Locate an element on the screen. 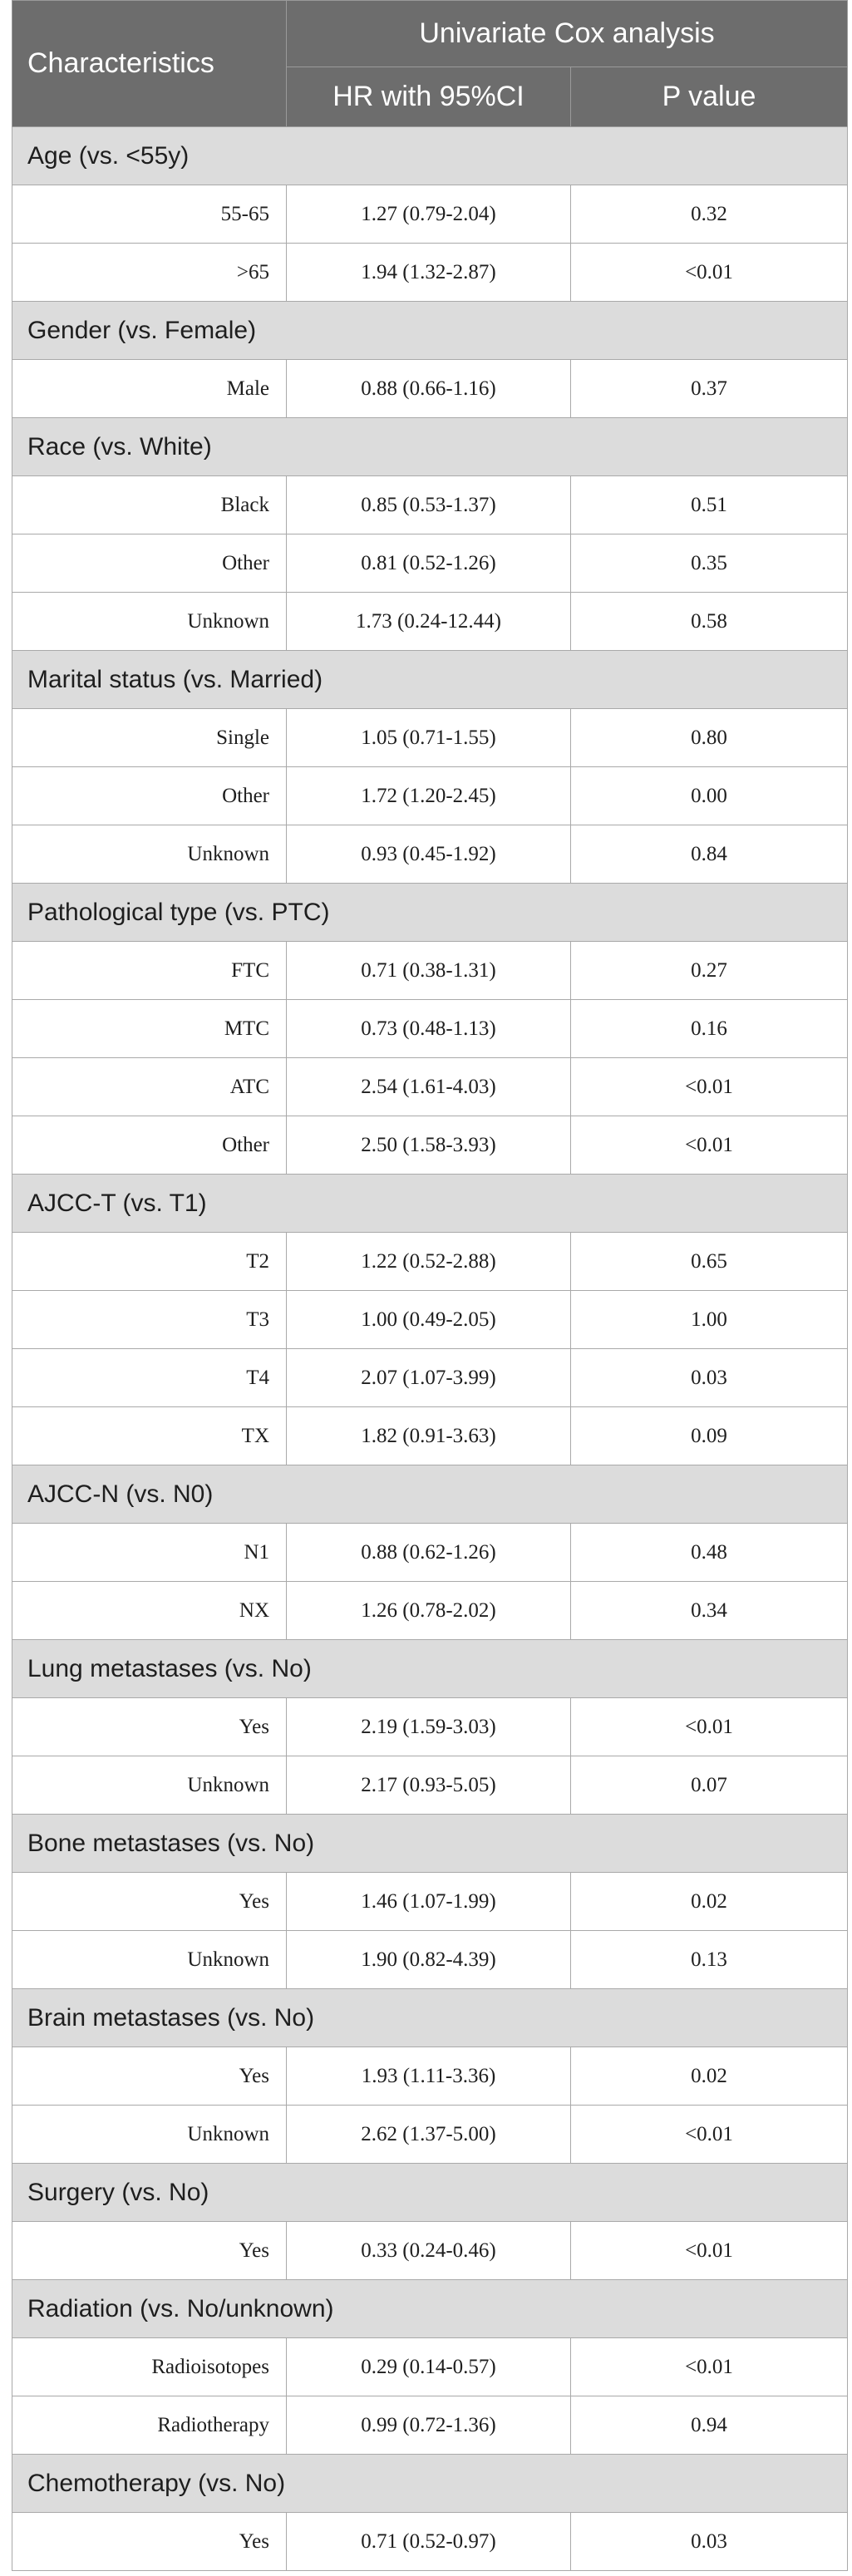  p-value-cell: 0.58 is located at coordinates (709, 621).